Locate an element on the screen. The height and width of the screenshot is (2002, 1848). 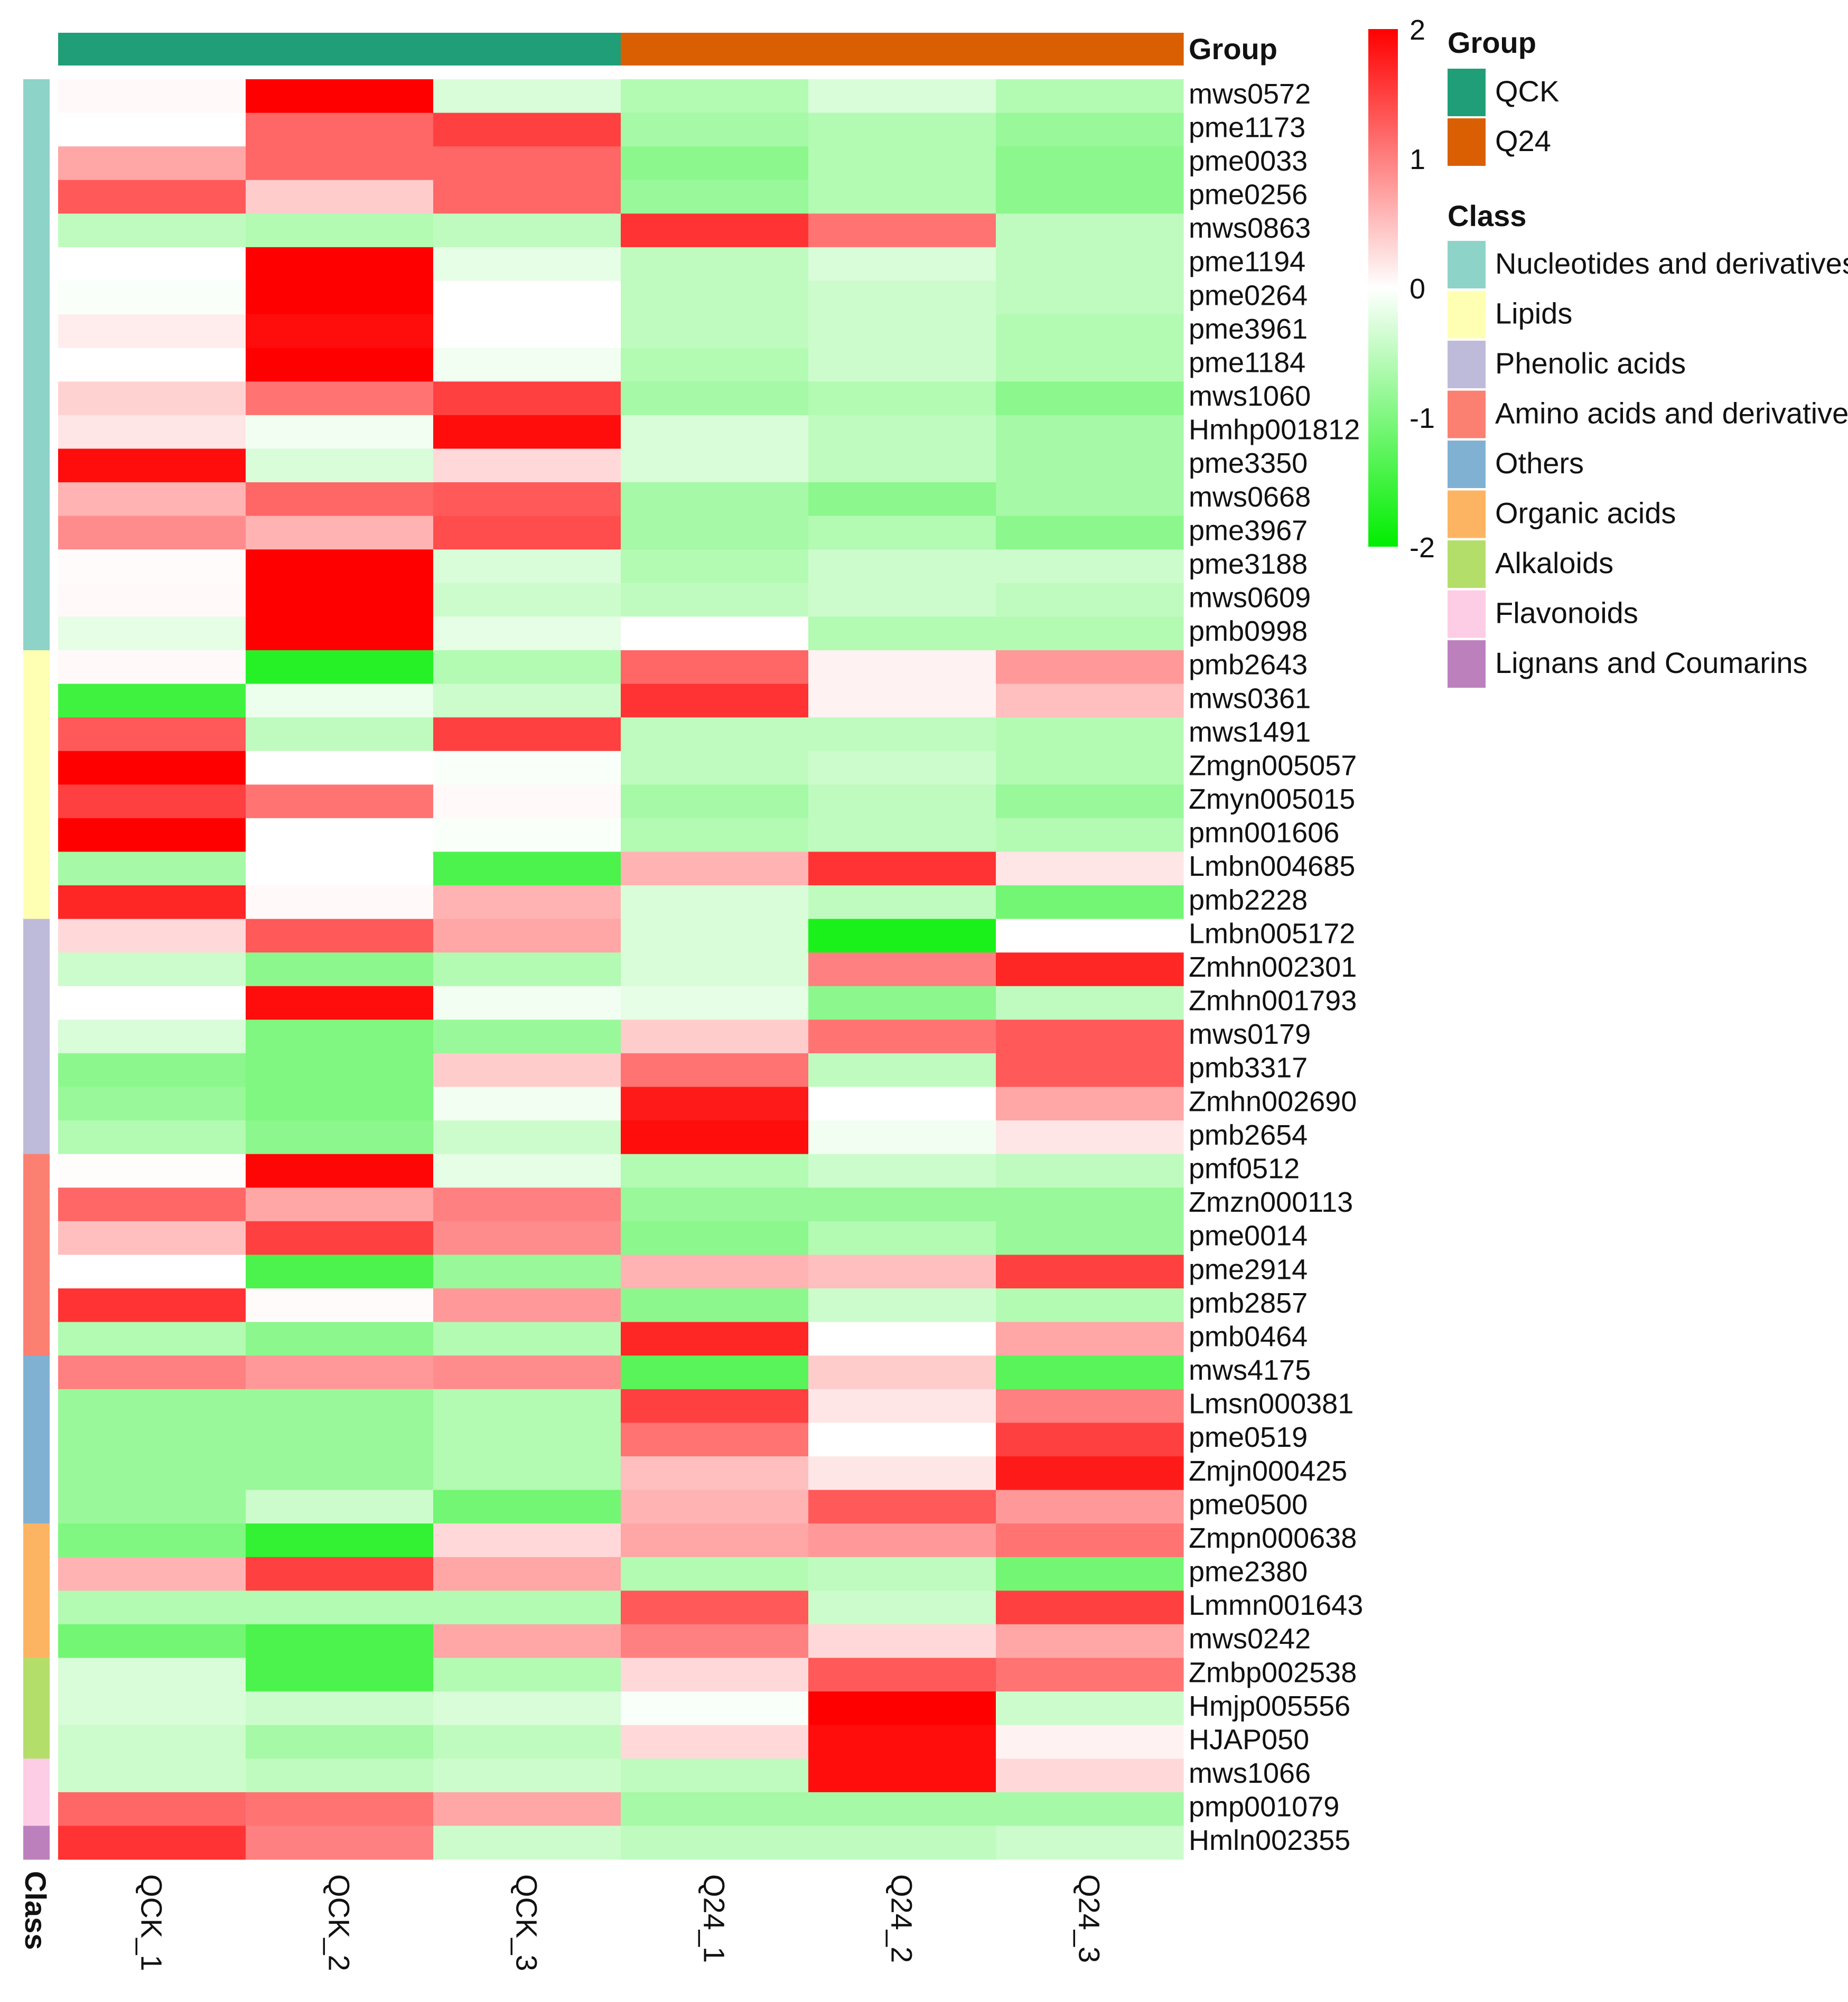
colorbar-tick-label: 2 is located at coordinates (1417, 30).